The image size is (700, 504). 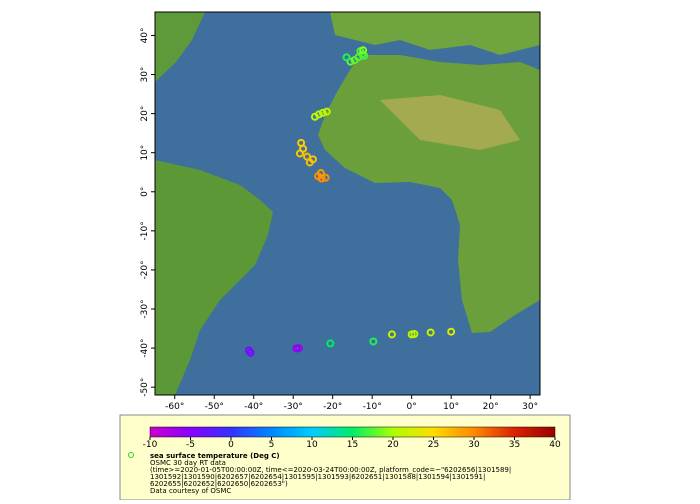 What do you see at coordinates (332, 407) in the screenshot?
I see `lon-tick-label: -20°` at bounding box center [332, 407].